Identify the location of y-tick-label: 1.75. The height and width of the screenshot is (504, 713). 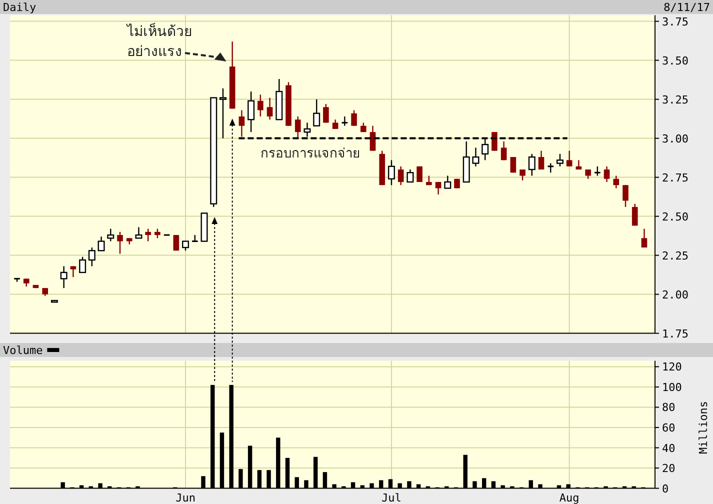
(675, 333).